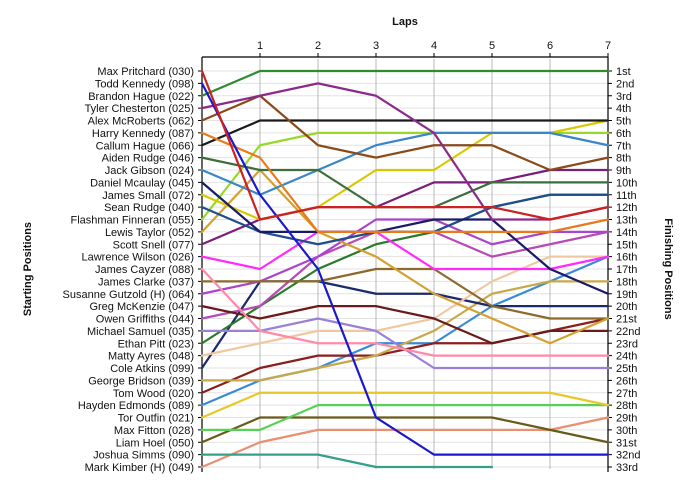 This screenshot has width=700, height=500. I want to click on start-position-label: Owen Griffiths (044), so click(145, 320).